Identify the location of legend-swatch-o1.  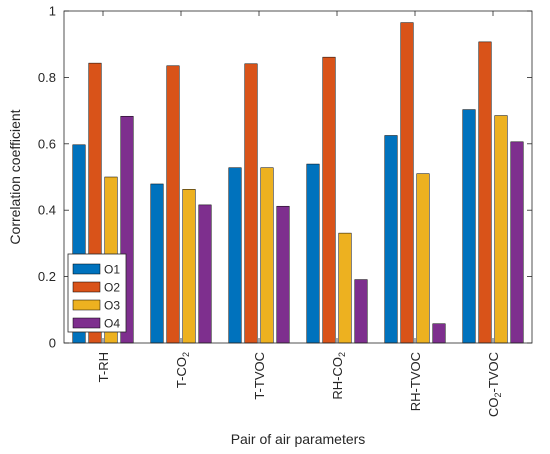
(86, 269).